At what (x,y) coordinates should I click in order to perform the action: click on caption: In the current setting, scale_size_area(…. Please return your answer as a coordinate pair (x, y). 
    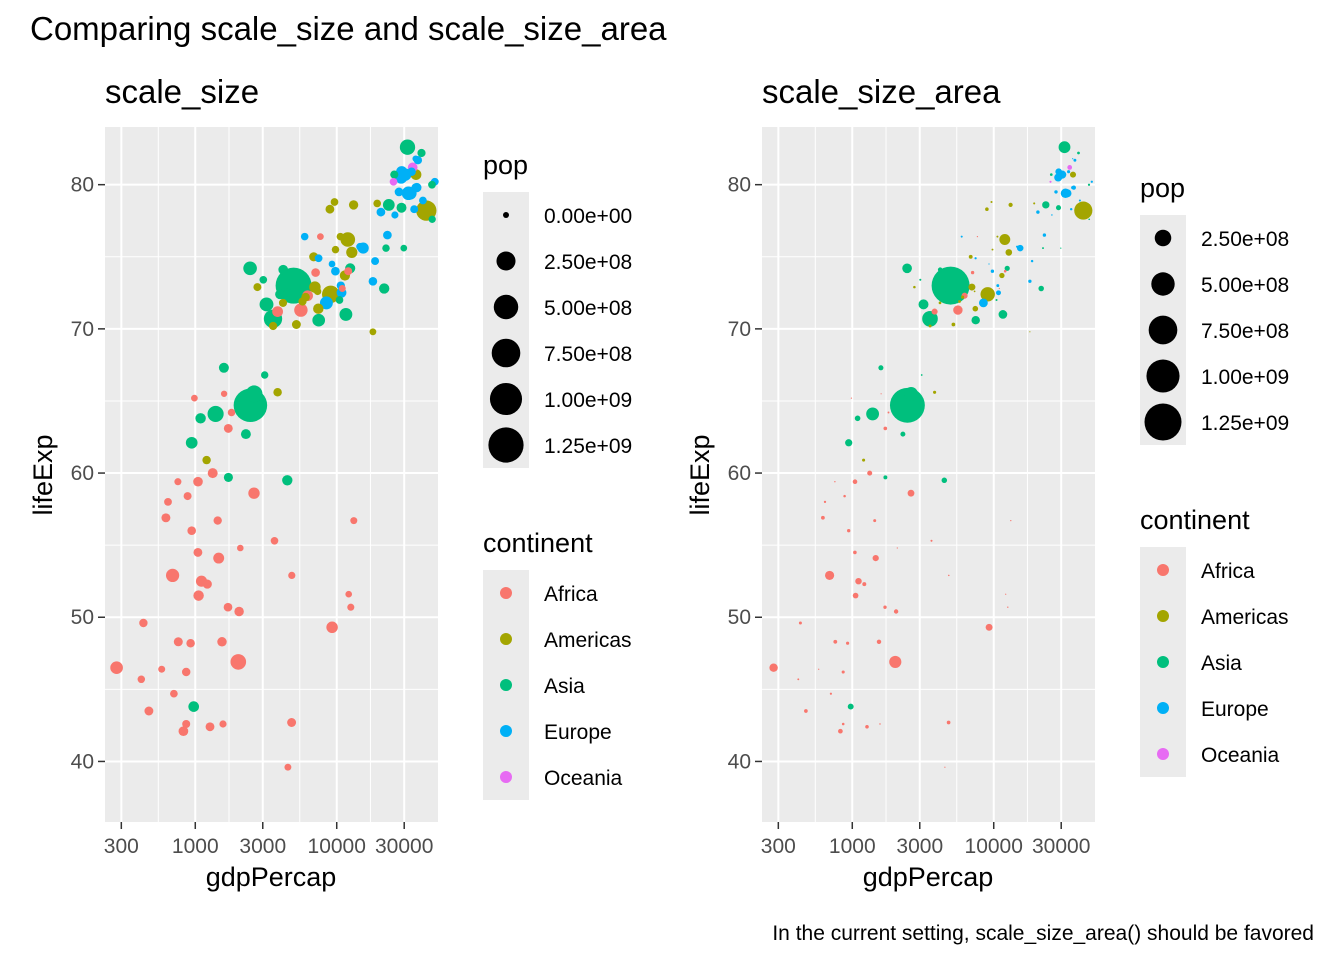
    Looking at the image, I should click on (1043, 933).